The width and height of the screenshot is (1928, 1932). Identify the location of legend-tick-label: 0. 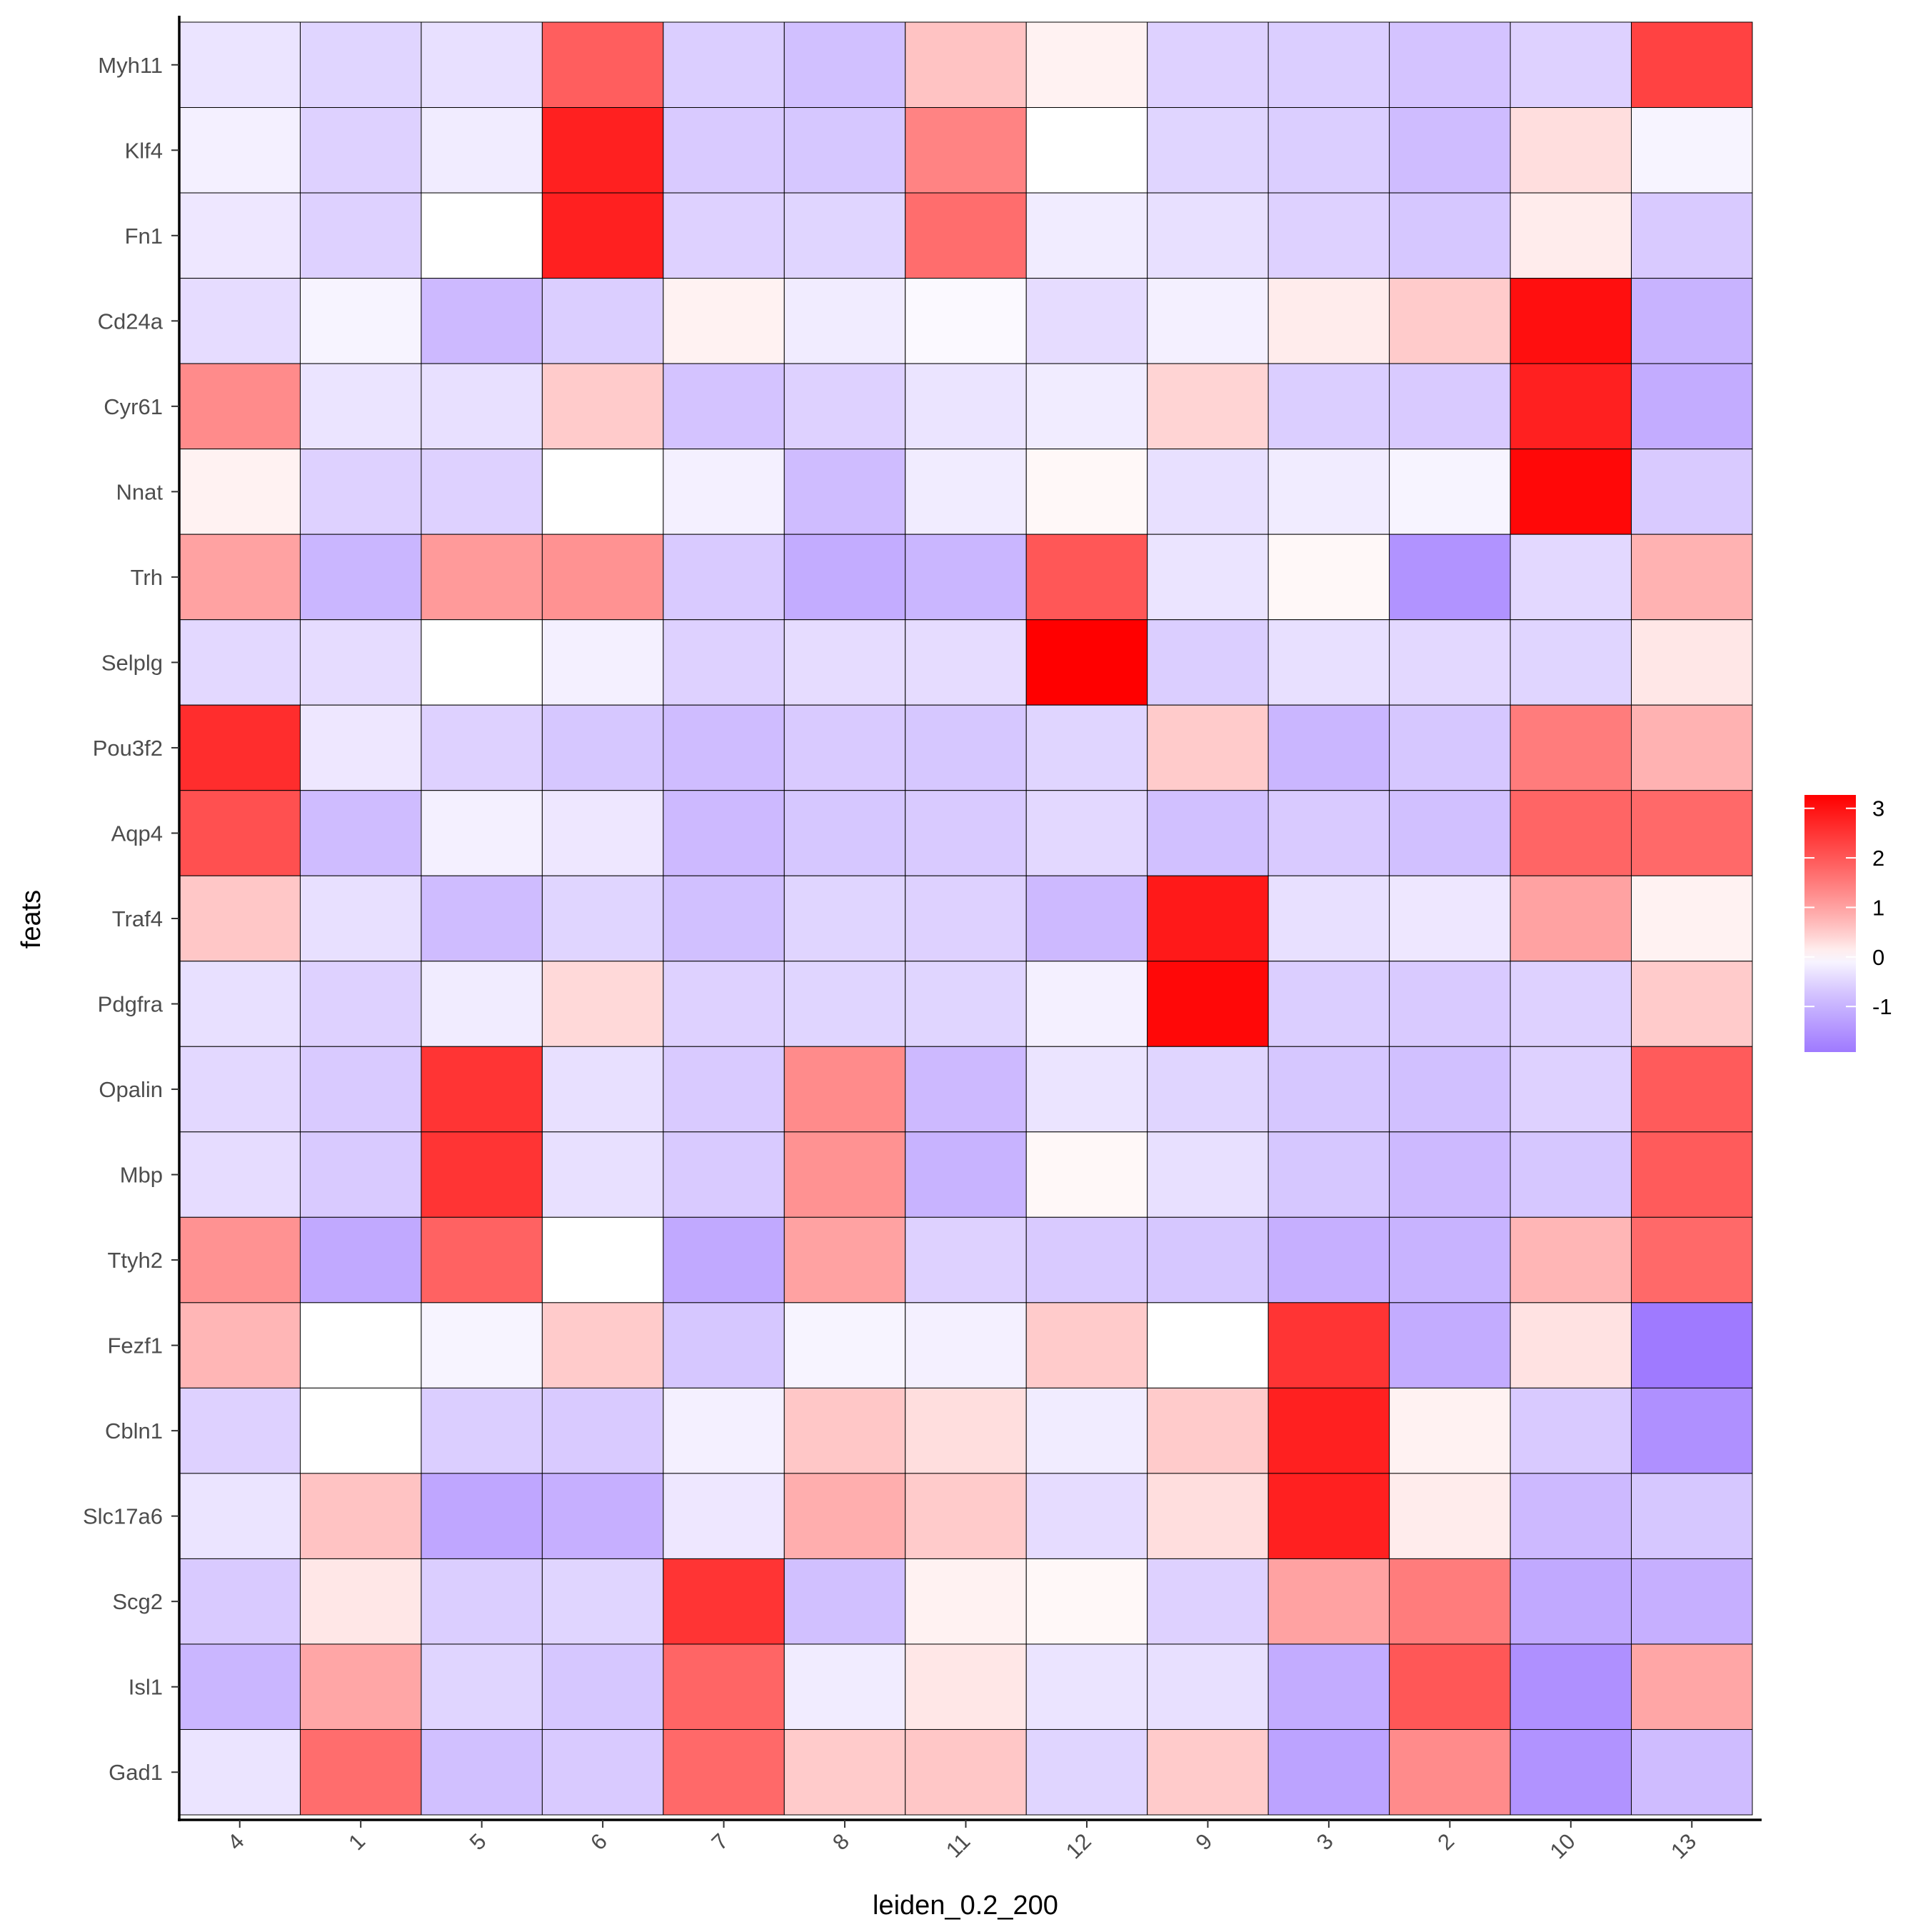
(1878, 957).